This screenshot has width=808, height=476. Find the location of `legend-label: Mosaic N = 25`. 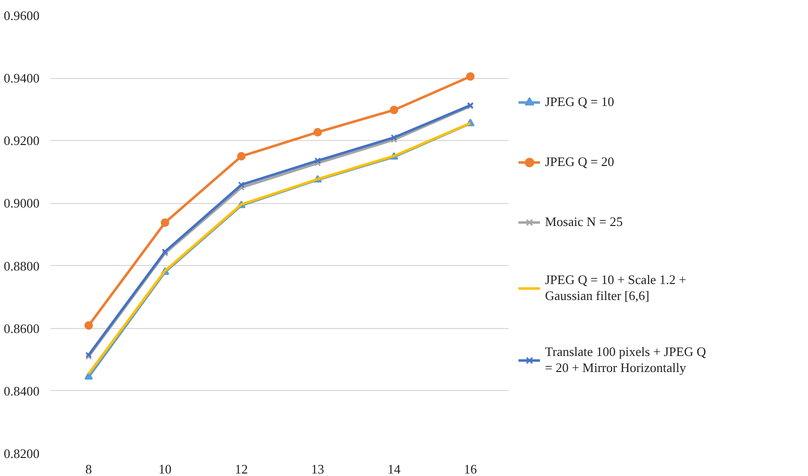

legend-label: Mosaic N = 25 is located at coordinates (584, 222).